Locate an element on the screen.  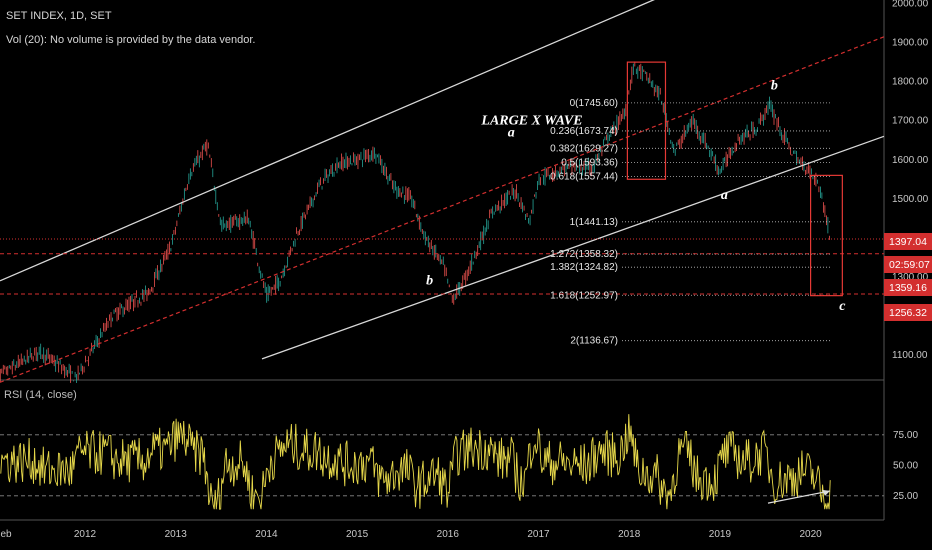
time-tick-4: 2015 is located at coordinates (357, 534).